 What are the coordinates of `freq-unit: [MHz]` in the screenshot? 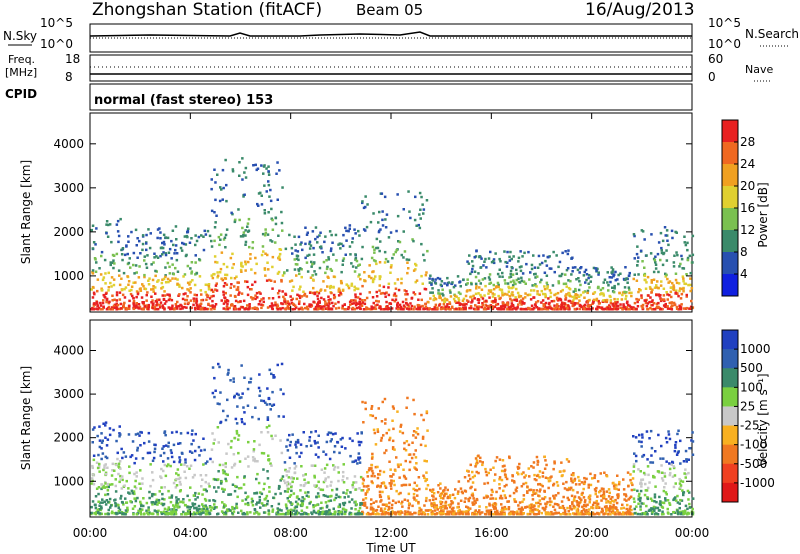 It's located at (21, 72).